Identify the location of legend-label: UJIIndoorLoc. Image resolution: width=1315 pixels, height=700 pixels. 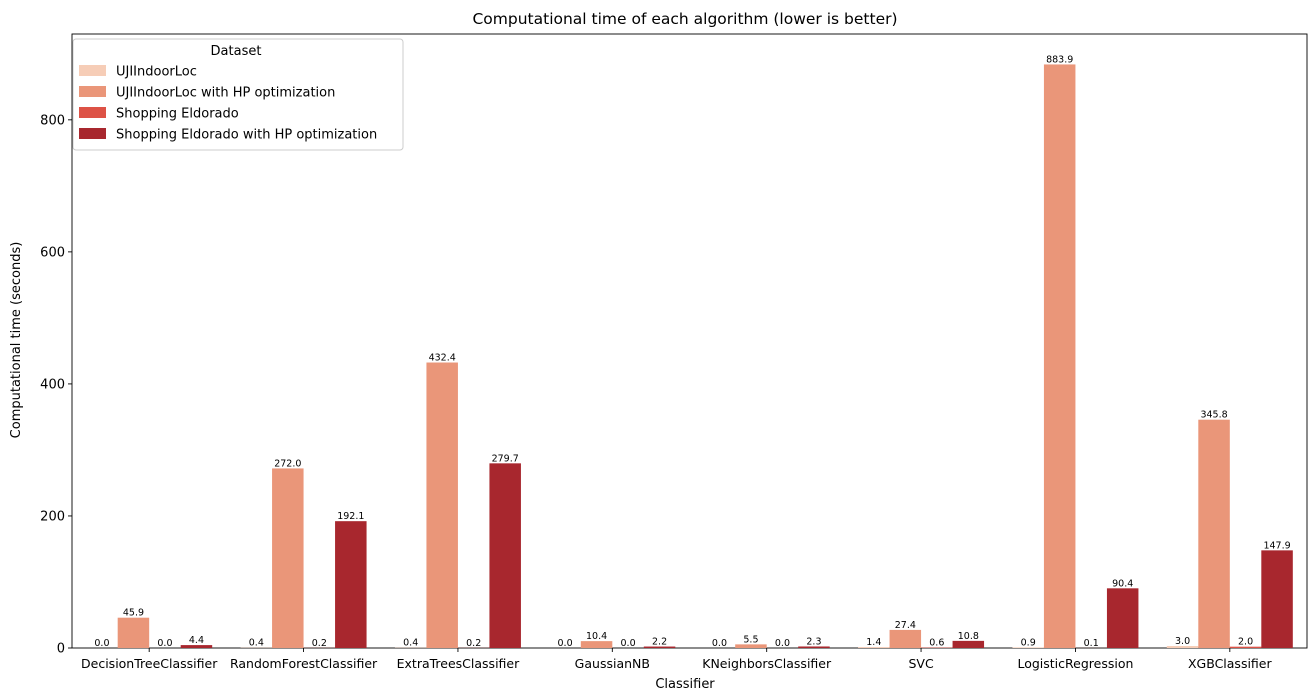
(156, 72).